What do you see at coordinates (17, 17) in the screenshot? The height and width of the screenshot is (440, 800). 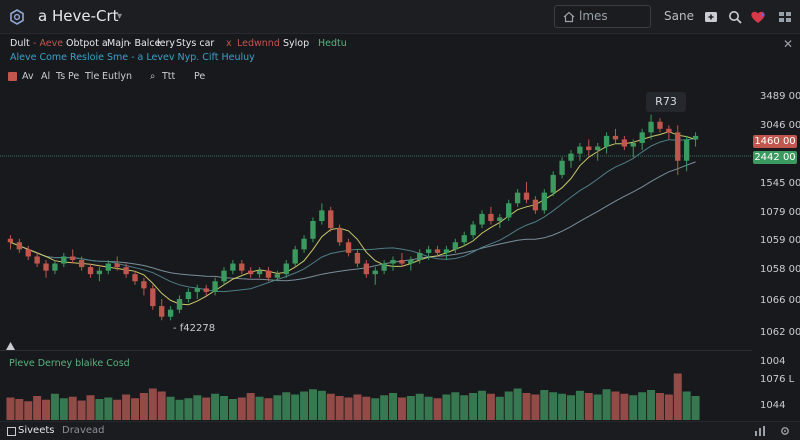 I see `logo-icon` at bounding box center [17, 17].